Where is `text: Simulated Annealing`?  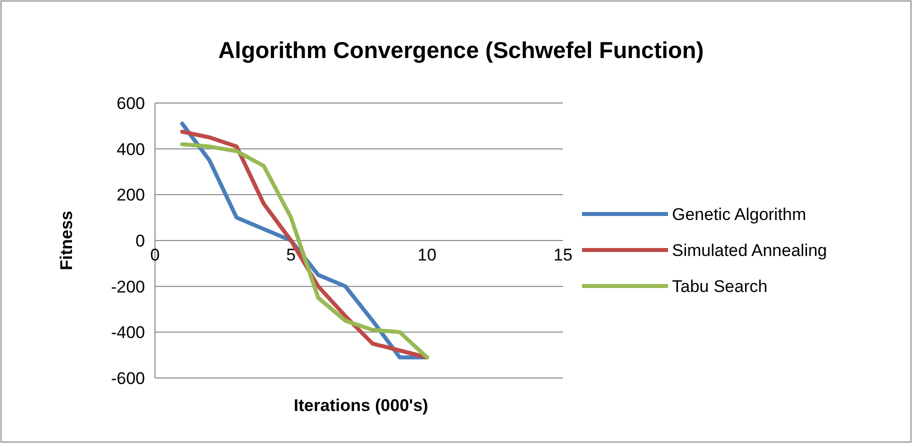 text: Simulated Annealing is located at coordinates (750, 250).